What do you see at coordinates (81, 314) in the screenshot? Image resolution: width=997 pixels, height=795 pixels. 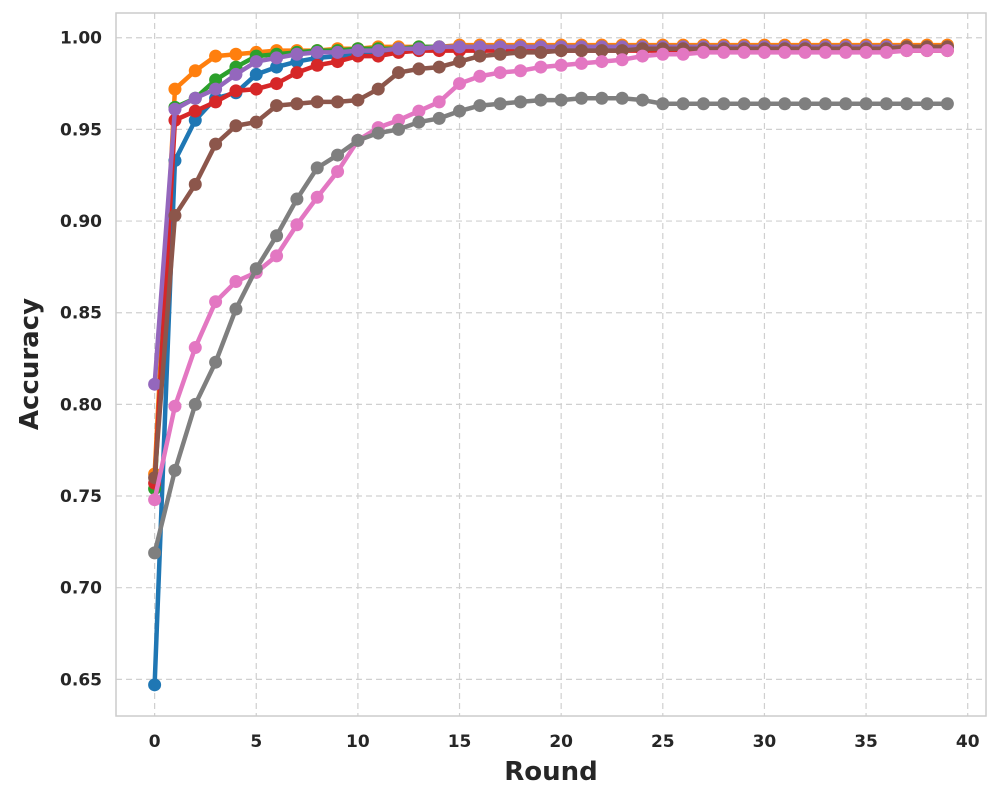 I see `y-tick-label: 0.85` at bounding box center [81, 314].